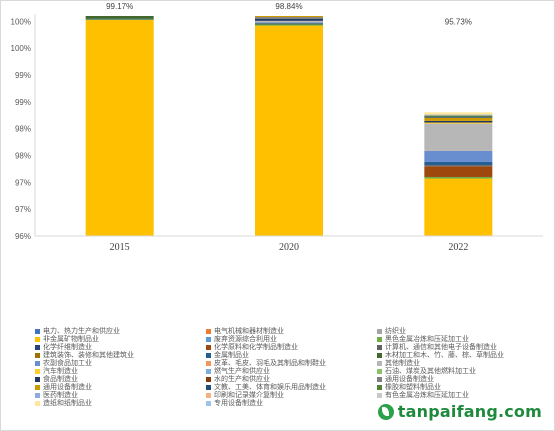  What do you see at coordinates (469, 411) in the screenshot?
I see `watermark-text: tanpaifang.com` at bounding box center [469, 411].